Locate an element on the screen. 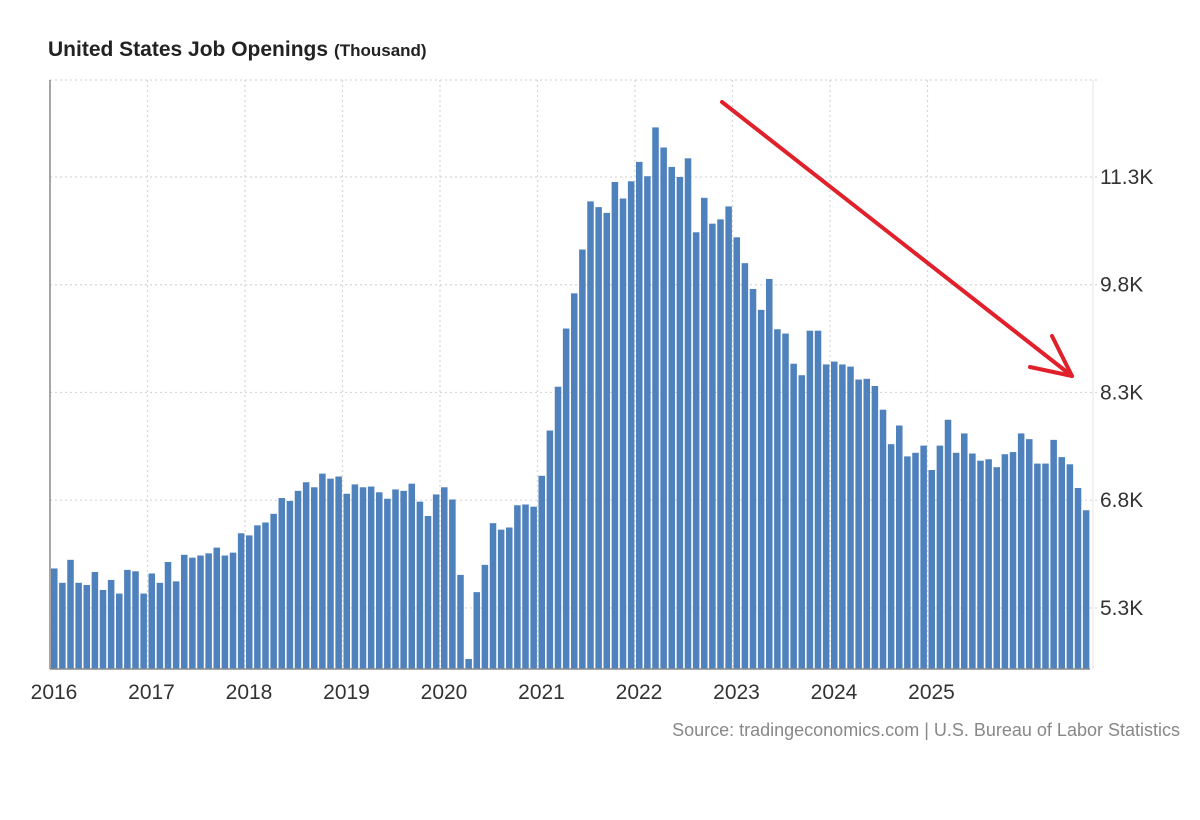 Image resolution: width=1200 pixels, height=820 pixels. x-tick-label: 2018 is located at coordinates (249, 692).